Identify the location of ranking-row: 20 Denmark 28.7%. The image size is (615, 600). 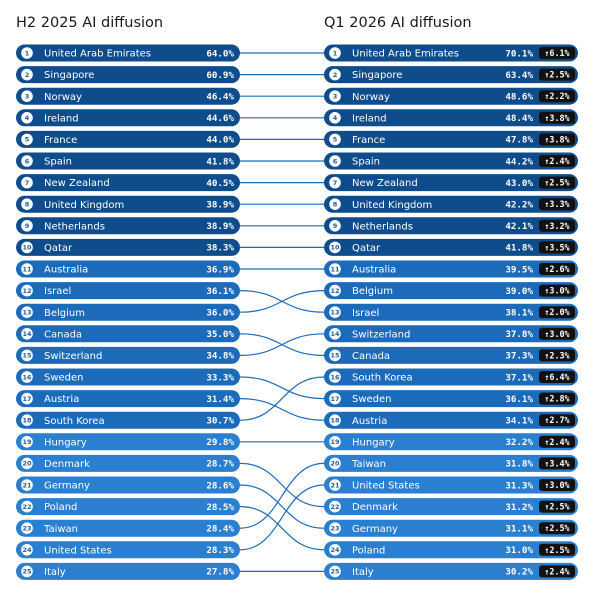
(128, 463).